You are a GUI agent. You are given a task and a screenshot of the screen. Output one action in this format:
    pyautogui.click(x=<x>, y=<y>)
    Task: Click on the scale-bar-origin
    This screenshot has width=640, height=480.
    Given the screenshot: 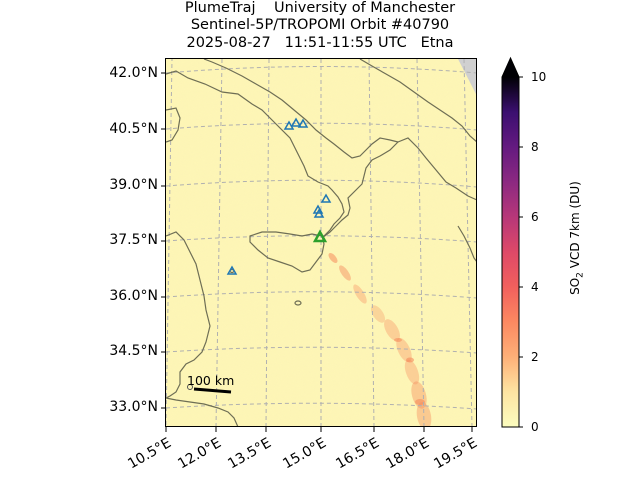 What is the action you would take?
    pyautogui.click(x=190, y=387)
    